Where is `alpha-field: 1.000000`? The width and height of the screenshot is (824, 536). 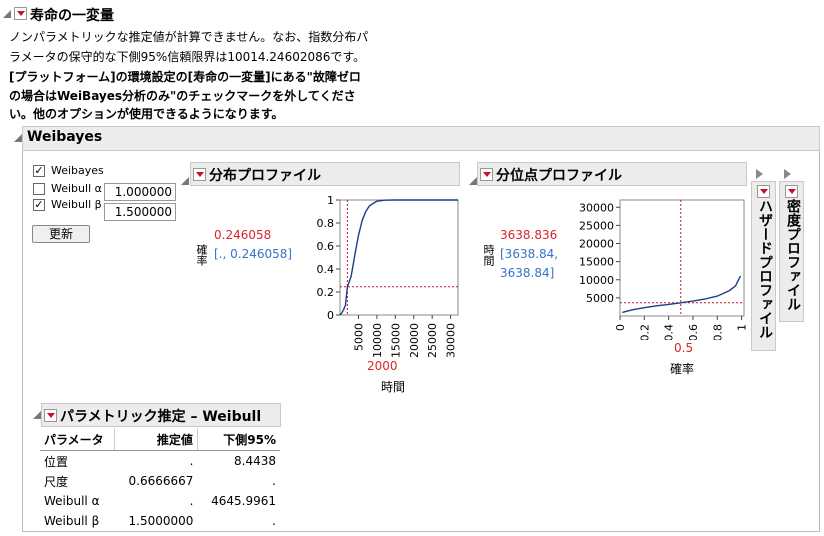
alpha-field: 1.000000 is located at coordinates (140, 192).